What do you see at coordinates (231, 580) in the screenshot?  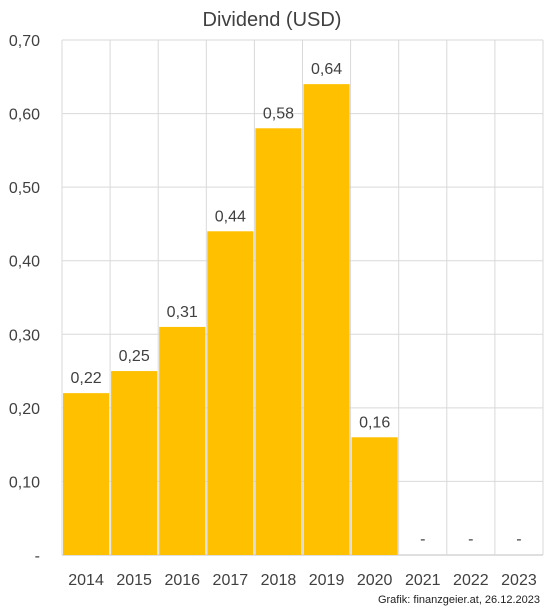 I see `x-tick-label-2017: 2017` at bounding box center [231, 580].